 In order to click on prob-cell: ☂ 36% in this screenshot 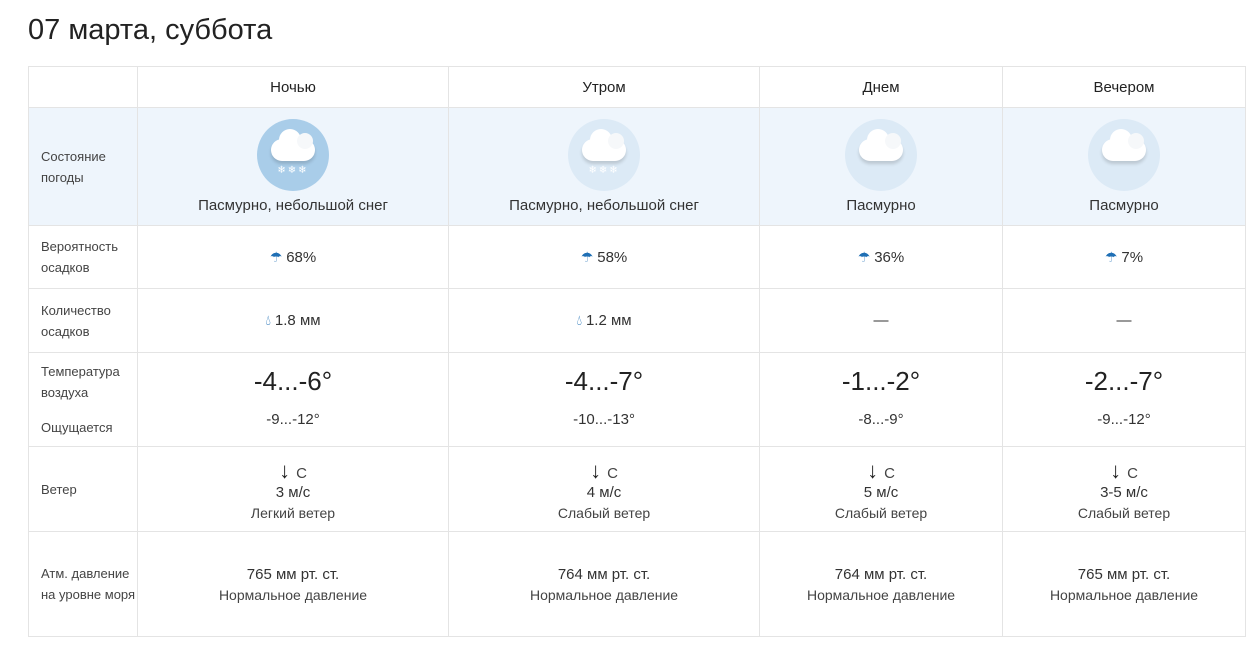, I will do `click(881, 257)`.